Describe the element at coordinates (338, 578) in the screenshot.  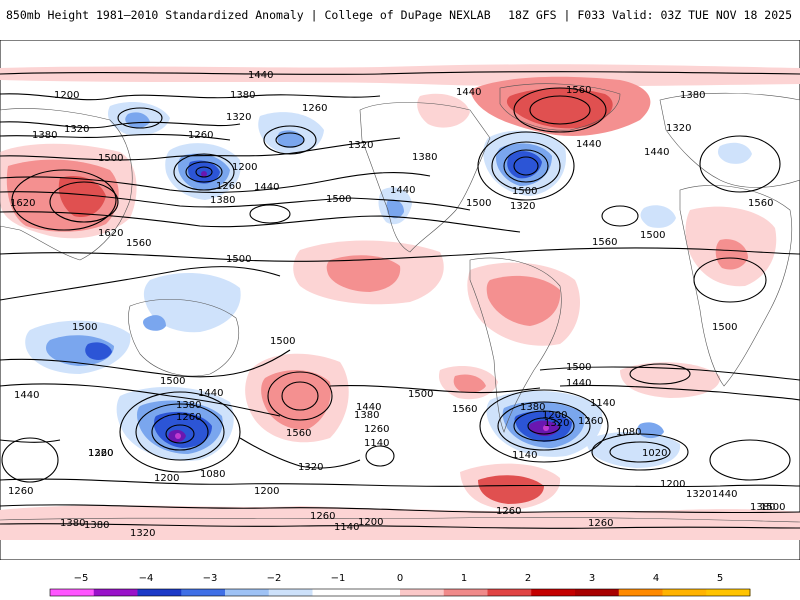
I see `colorbar-tick: −1` at that location.